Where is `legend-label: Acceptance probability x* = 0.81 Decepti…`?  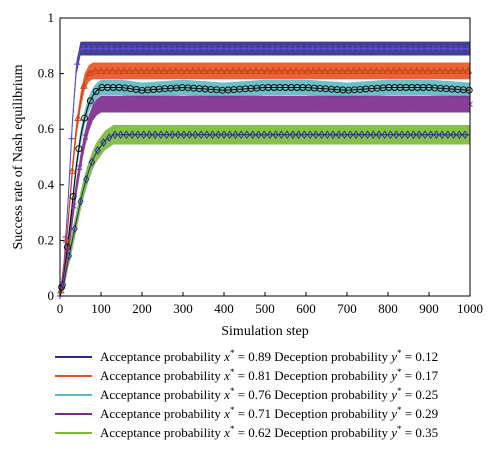
legend-label: Acceptance probability x* = 0.81 Decepti… is located at coordinates (269, 375).